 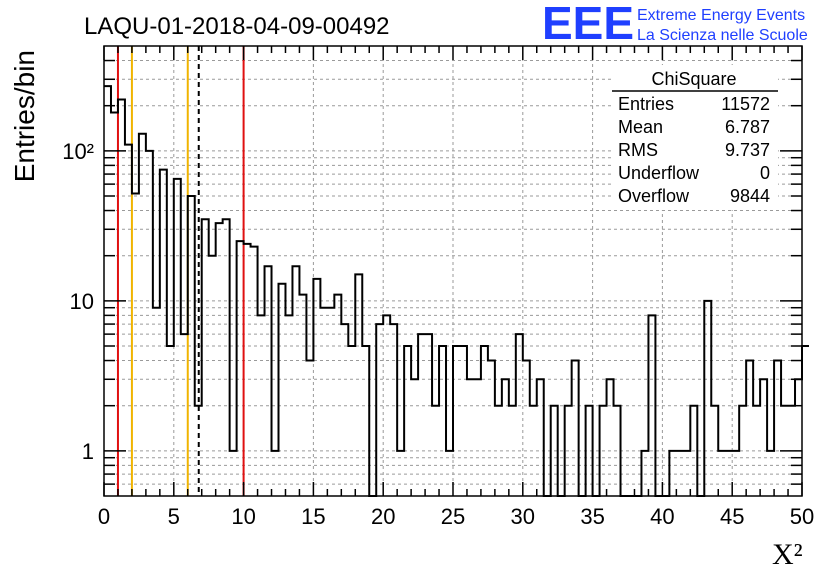 What do you see at coordinates (174, 516) in the screenshot?
I see `x-tick-label: 5` at bounding box center [174, 516].